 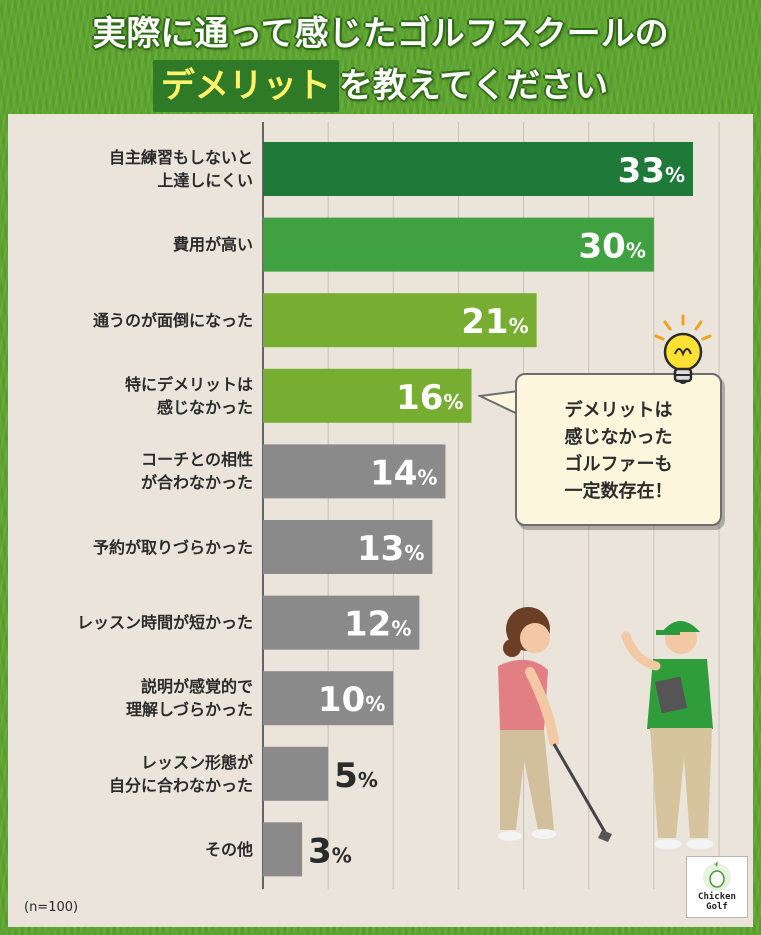 I want to click on data-label-7: 12%, so click(x=377, y=625).